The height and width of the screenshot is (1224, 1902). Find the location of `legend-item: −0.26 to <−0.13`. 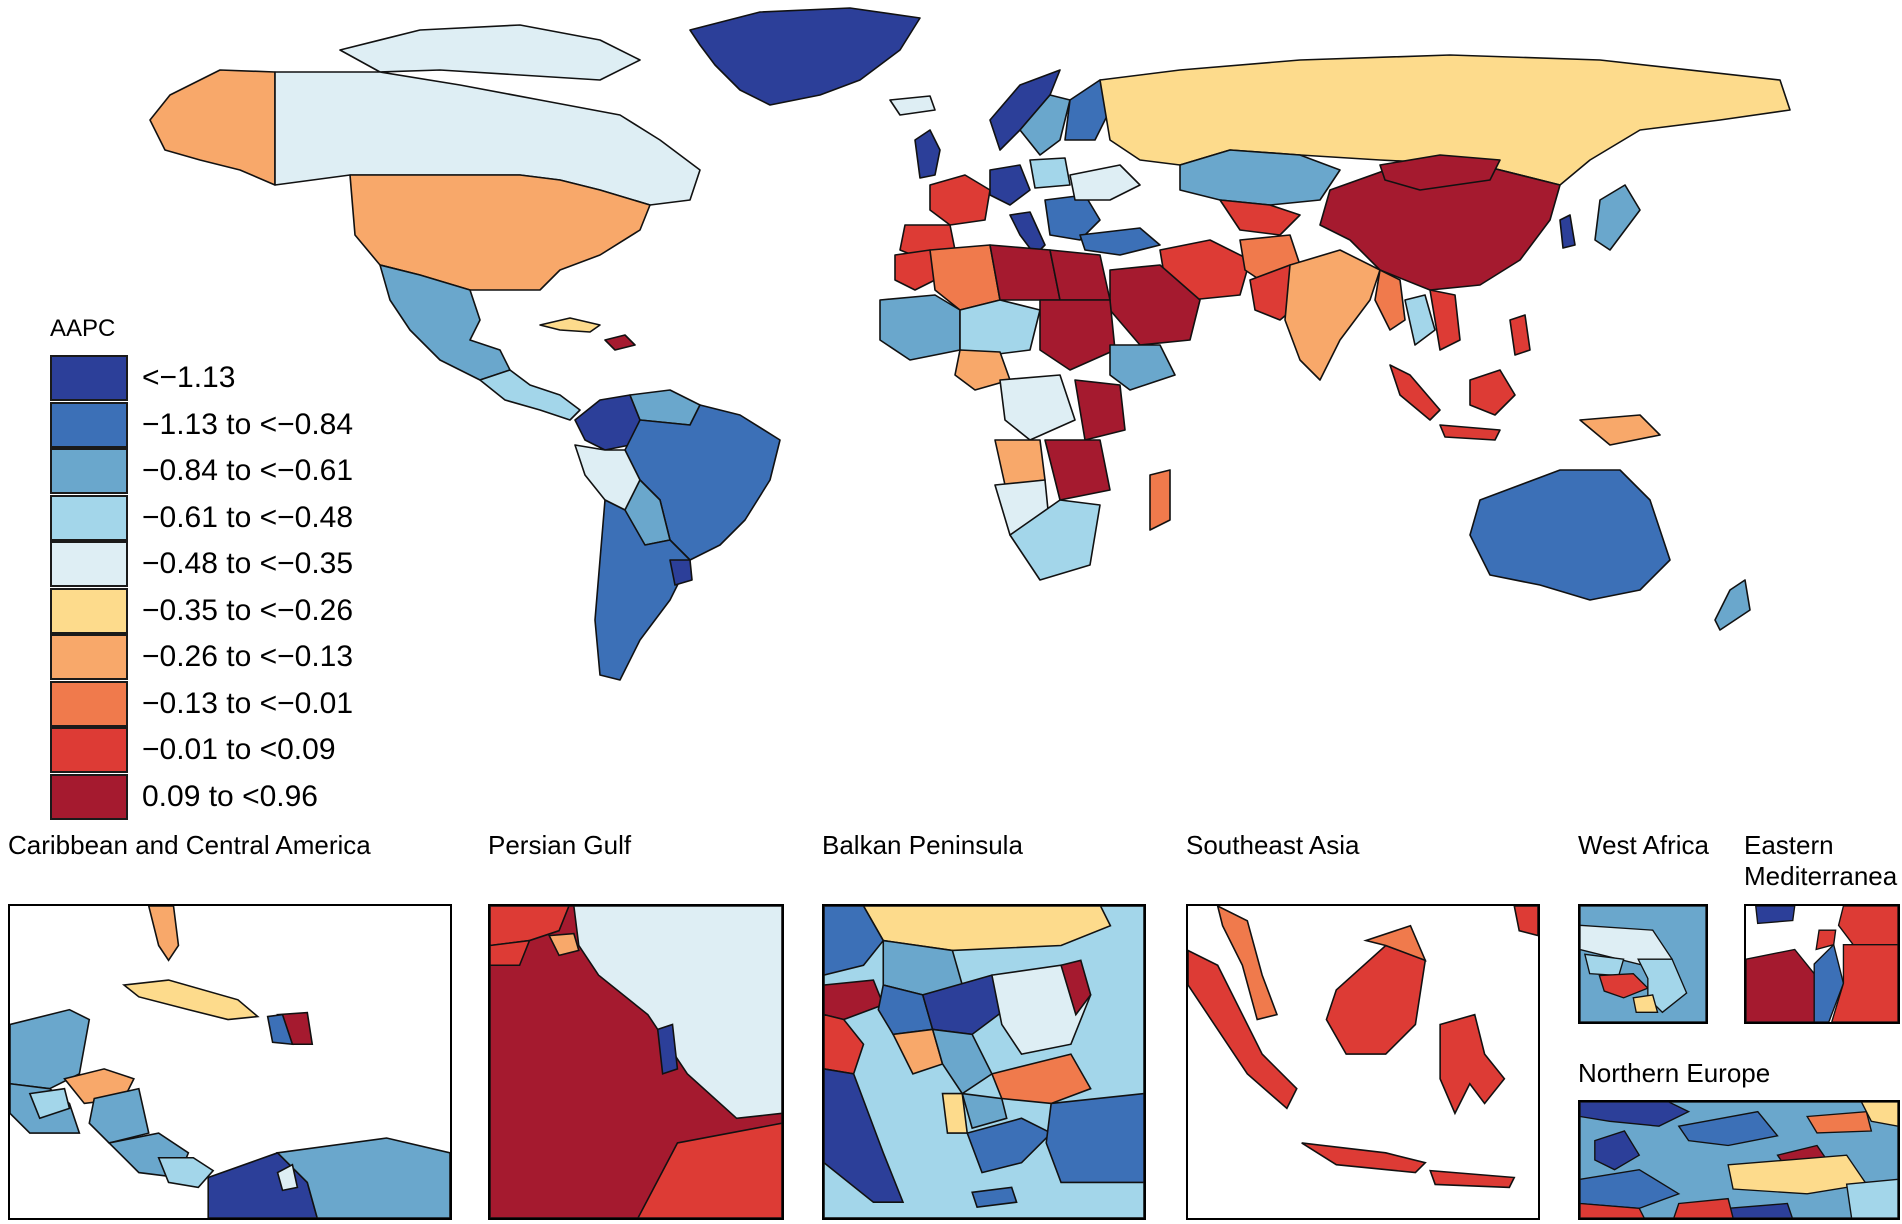

legend-item: −0.26 to <−0.13 is located at coordinates (201, 657).